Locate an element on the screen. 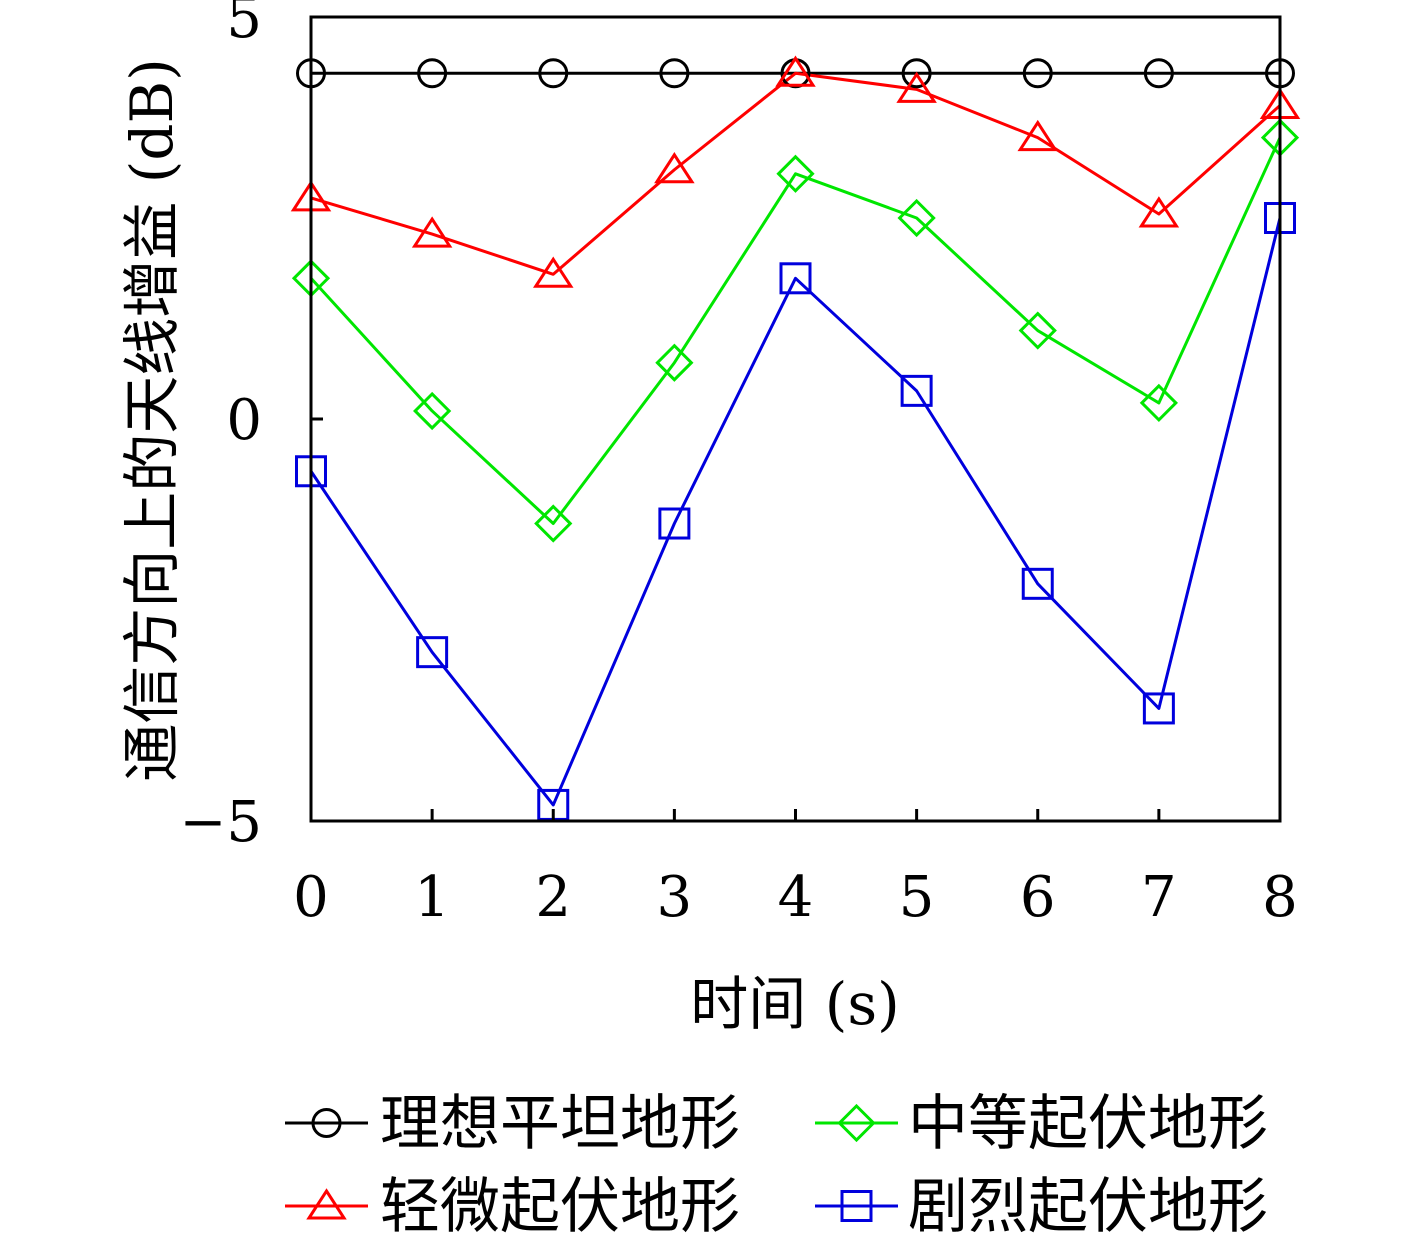  y-axis-label: 通信方向上的天线增益 (dB) is located at coordinates (152, 419).